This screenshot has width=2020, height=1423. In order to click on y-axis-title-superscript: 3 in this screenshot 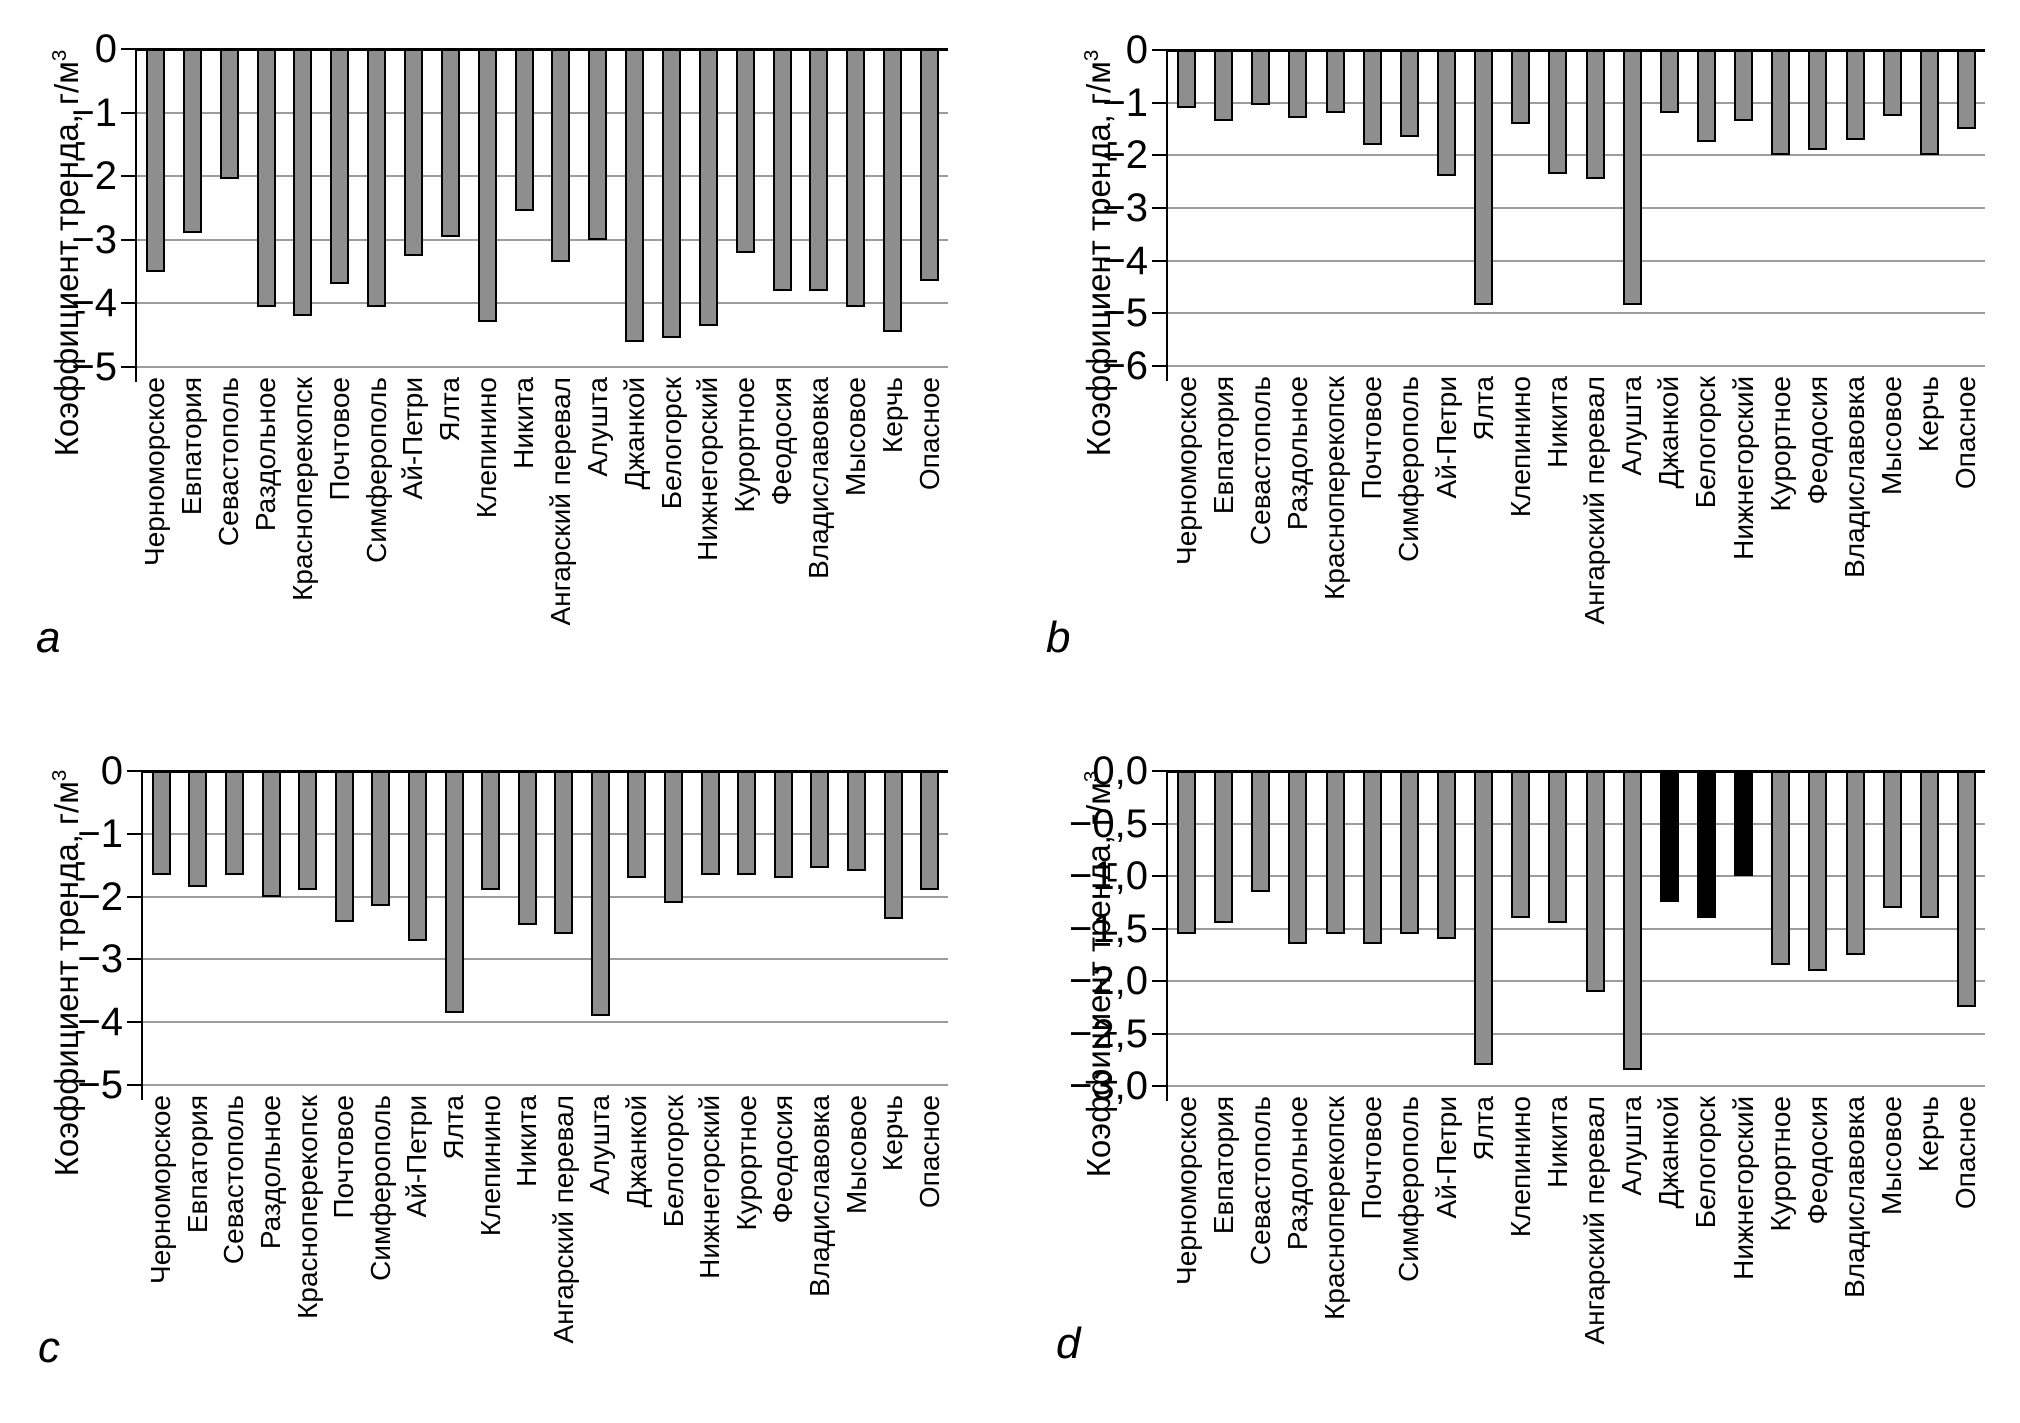, I will do `click(1091, 776)`.